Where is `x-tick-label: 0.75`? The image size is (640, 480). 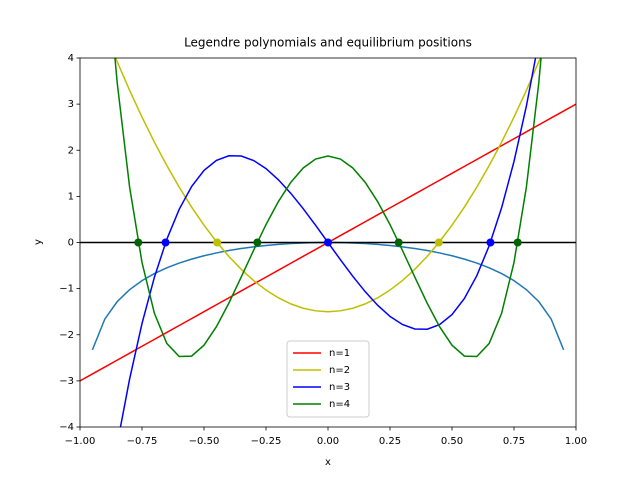 x-tick-label: 0.75 is located at coordinates (514, 441).